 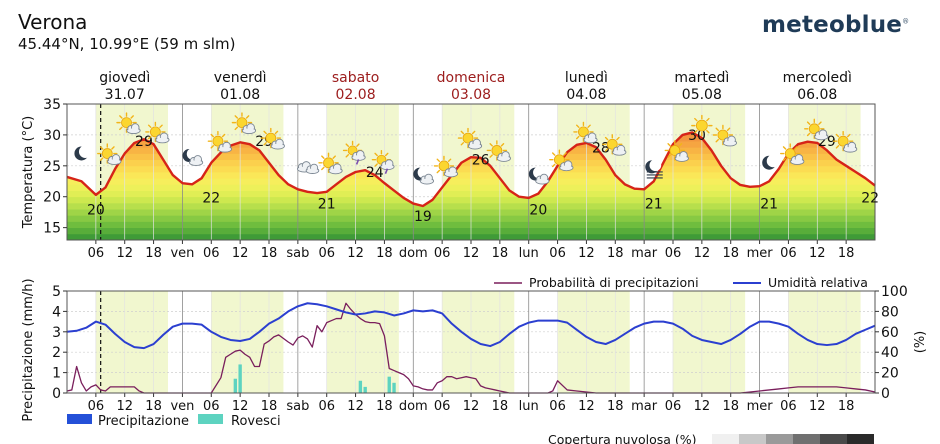 What do you see at coordinates (56, 333) in the screenshot?
I see `y-tick-label: 3` at bounding box center [56, 333].